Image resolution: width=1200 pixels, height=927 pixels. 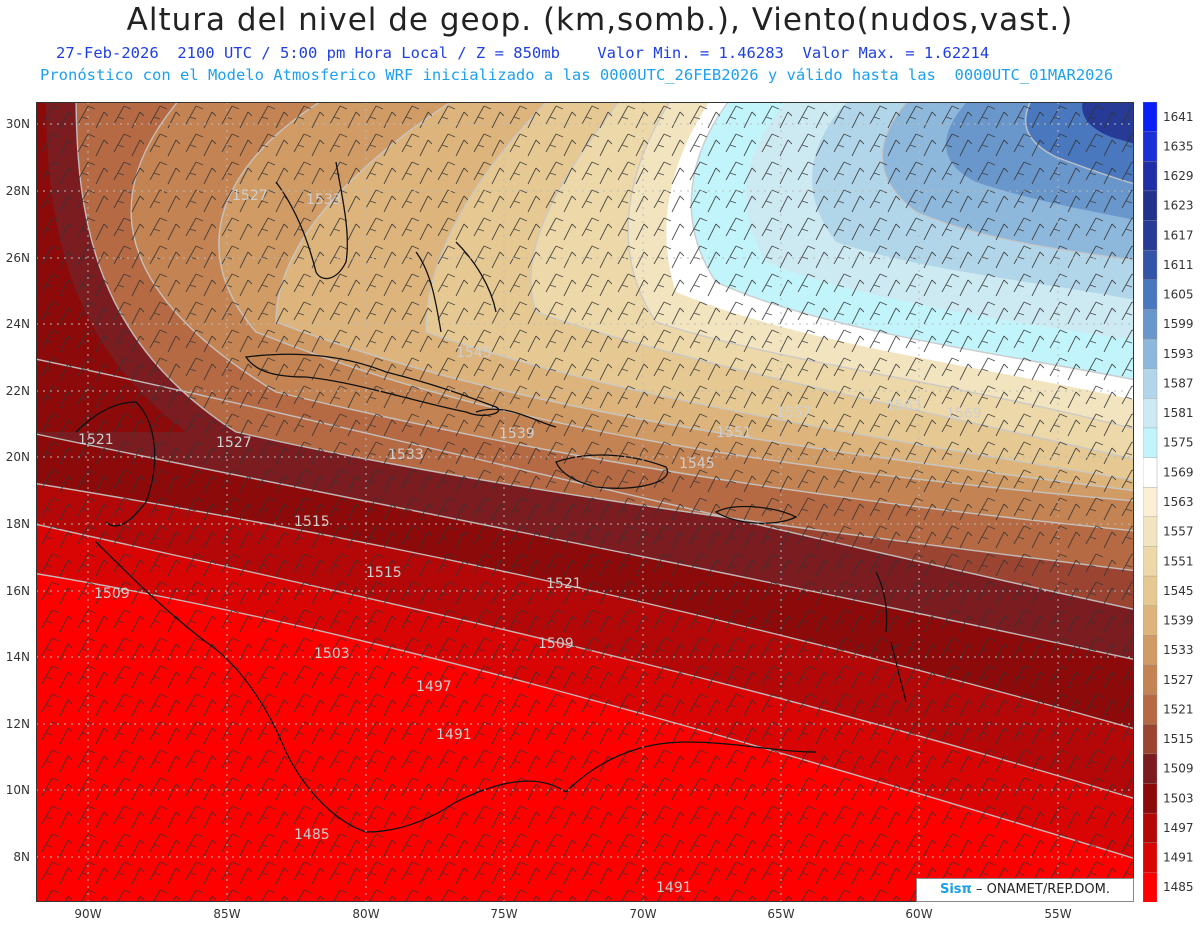 I want to click on contour-label: 1569, so click(x=964, y=414).